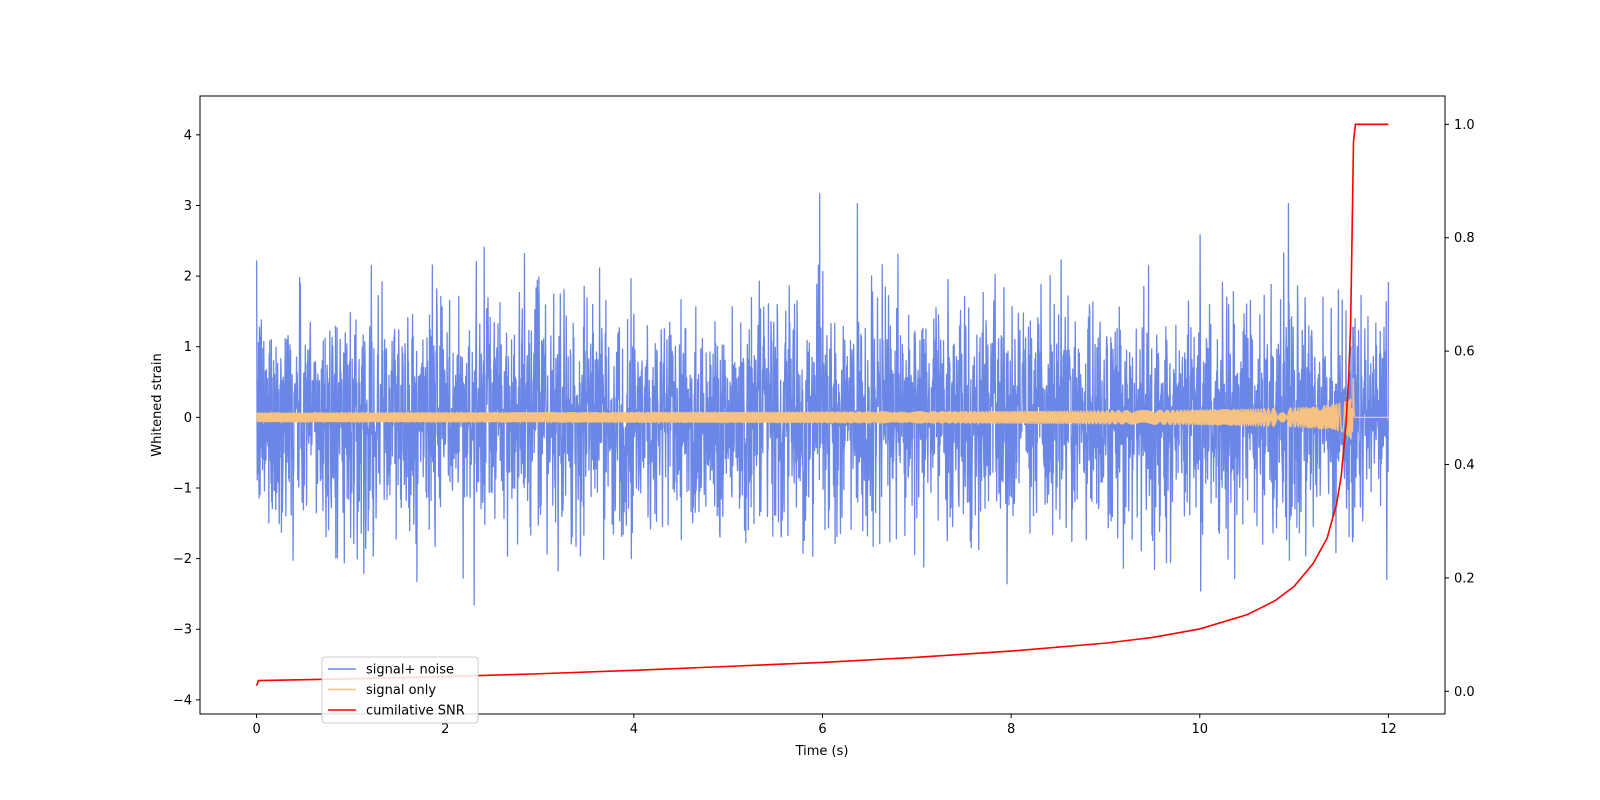  What do you see at coordinates (1388, 729) in the screenshot?
I see `x-tick-label: 12` at bounding box center [1388, 729].